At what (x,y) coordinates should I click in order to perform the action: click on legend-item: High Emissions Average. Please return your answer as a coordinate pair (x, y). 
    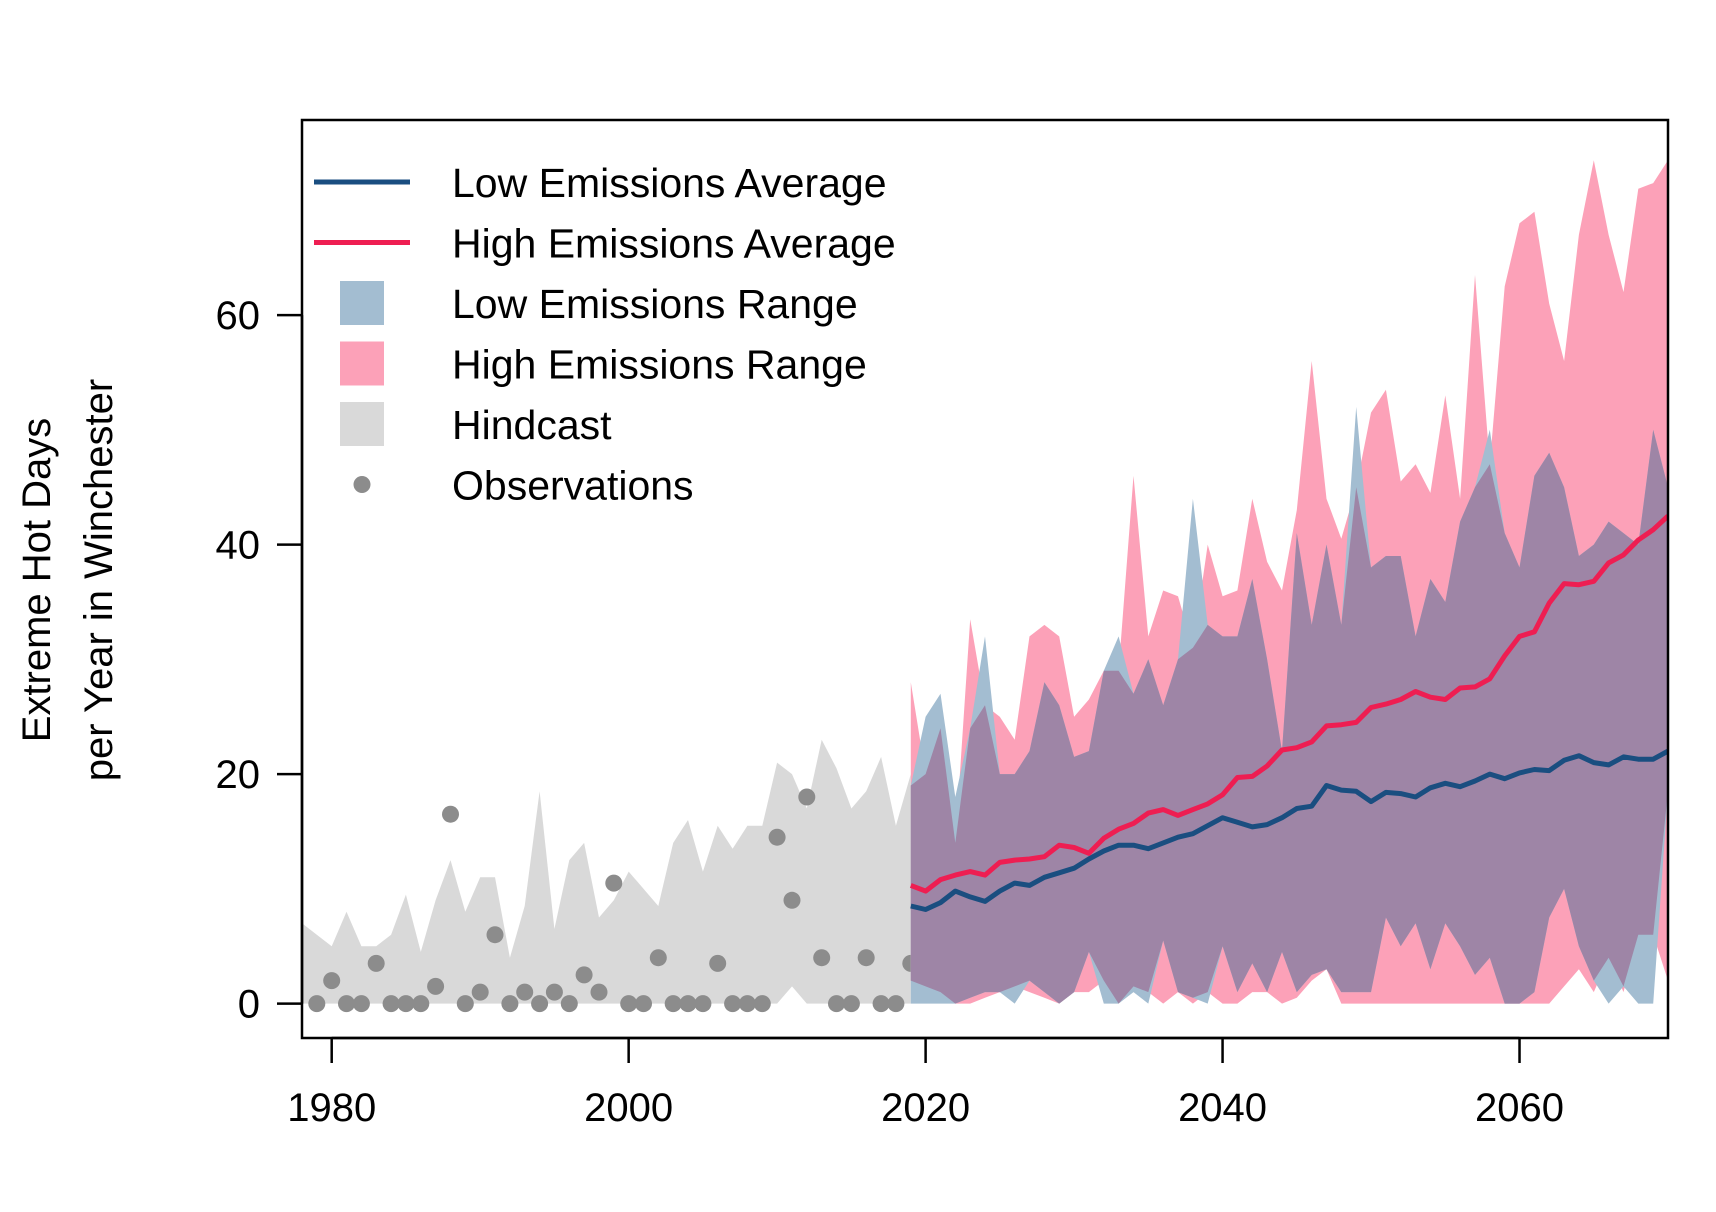
    Looking at the image, I should click on (605, 244).